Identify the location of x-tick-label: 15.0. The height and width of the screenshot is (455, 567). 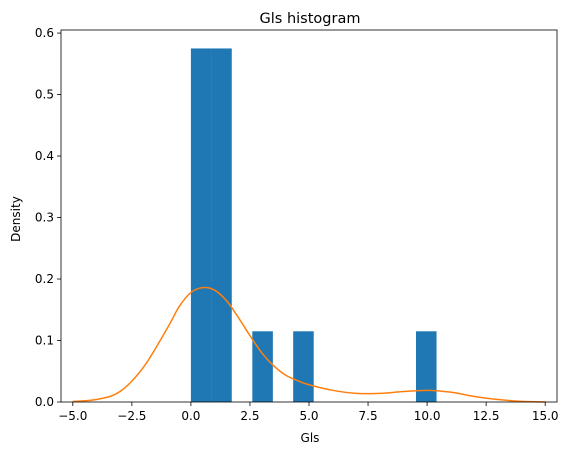
(545, 416).